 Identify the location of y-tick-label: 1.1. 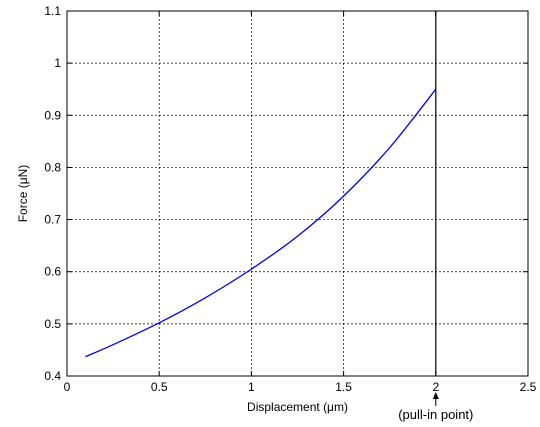
(52, 11).